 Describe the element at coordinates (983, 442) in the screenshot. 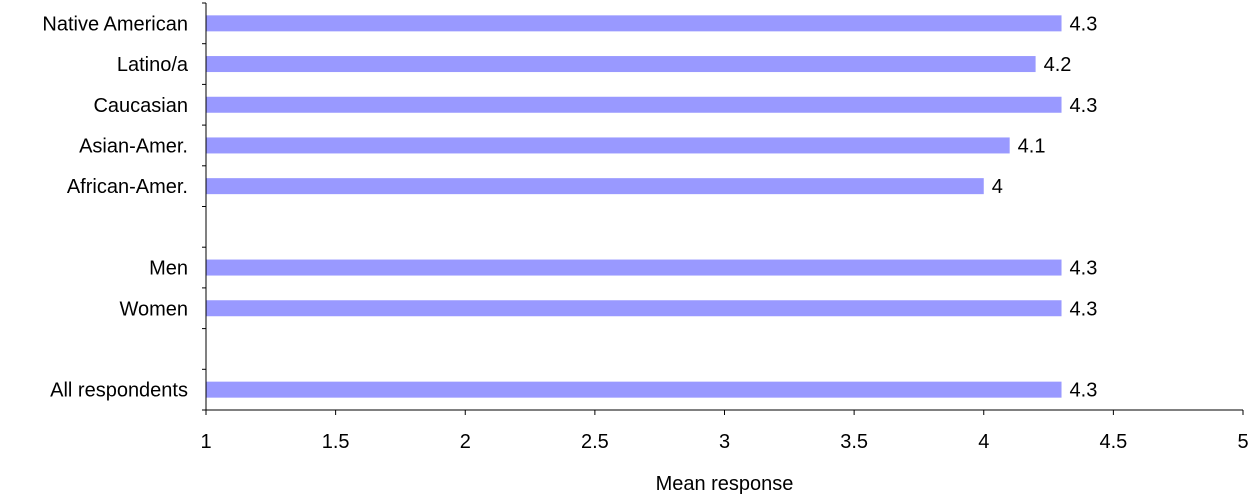

I see `x-tick-label: 4` at that location.